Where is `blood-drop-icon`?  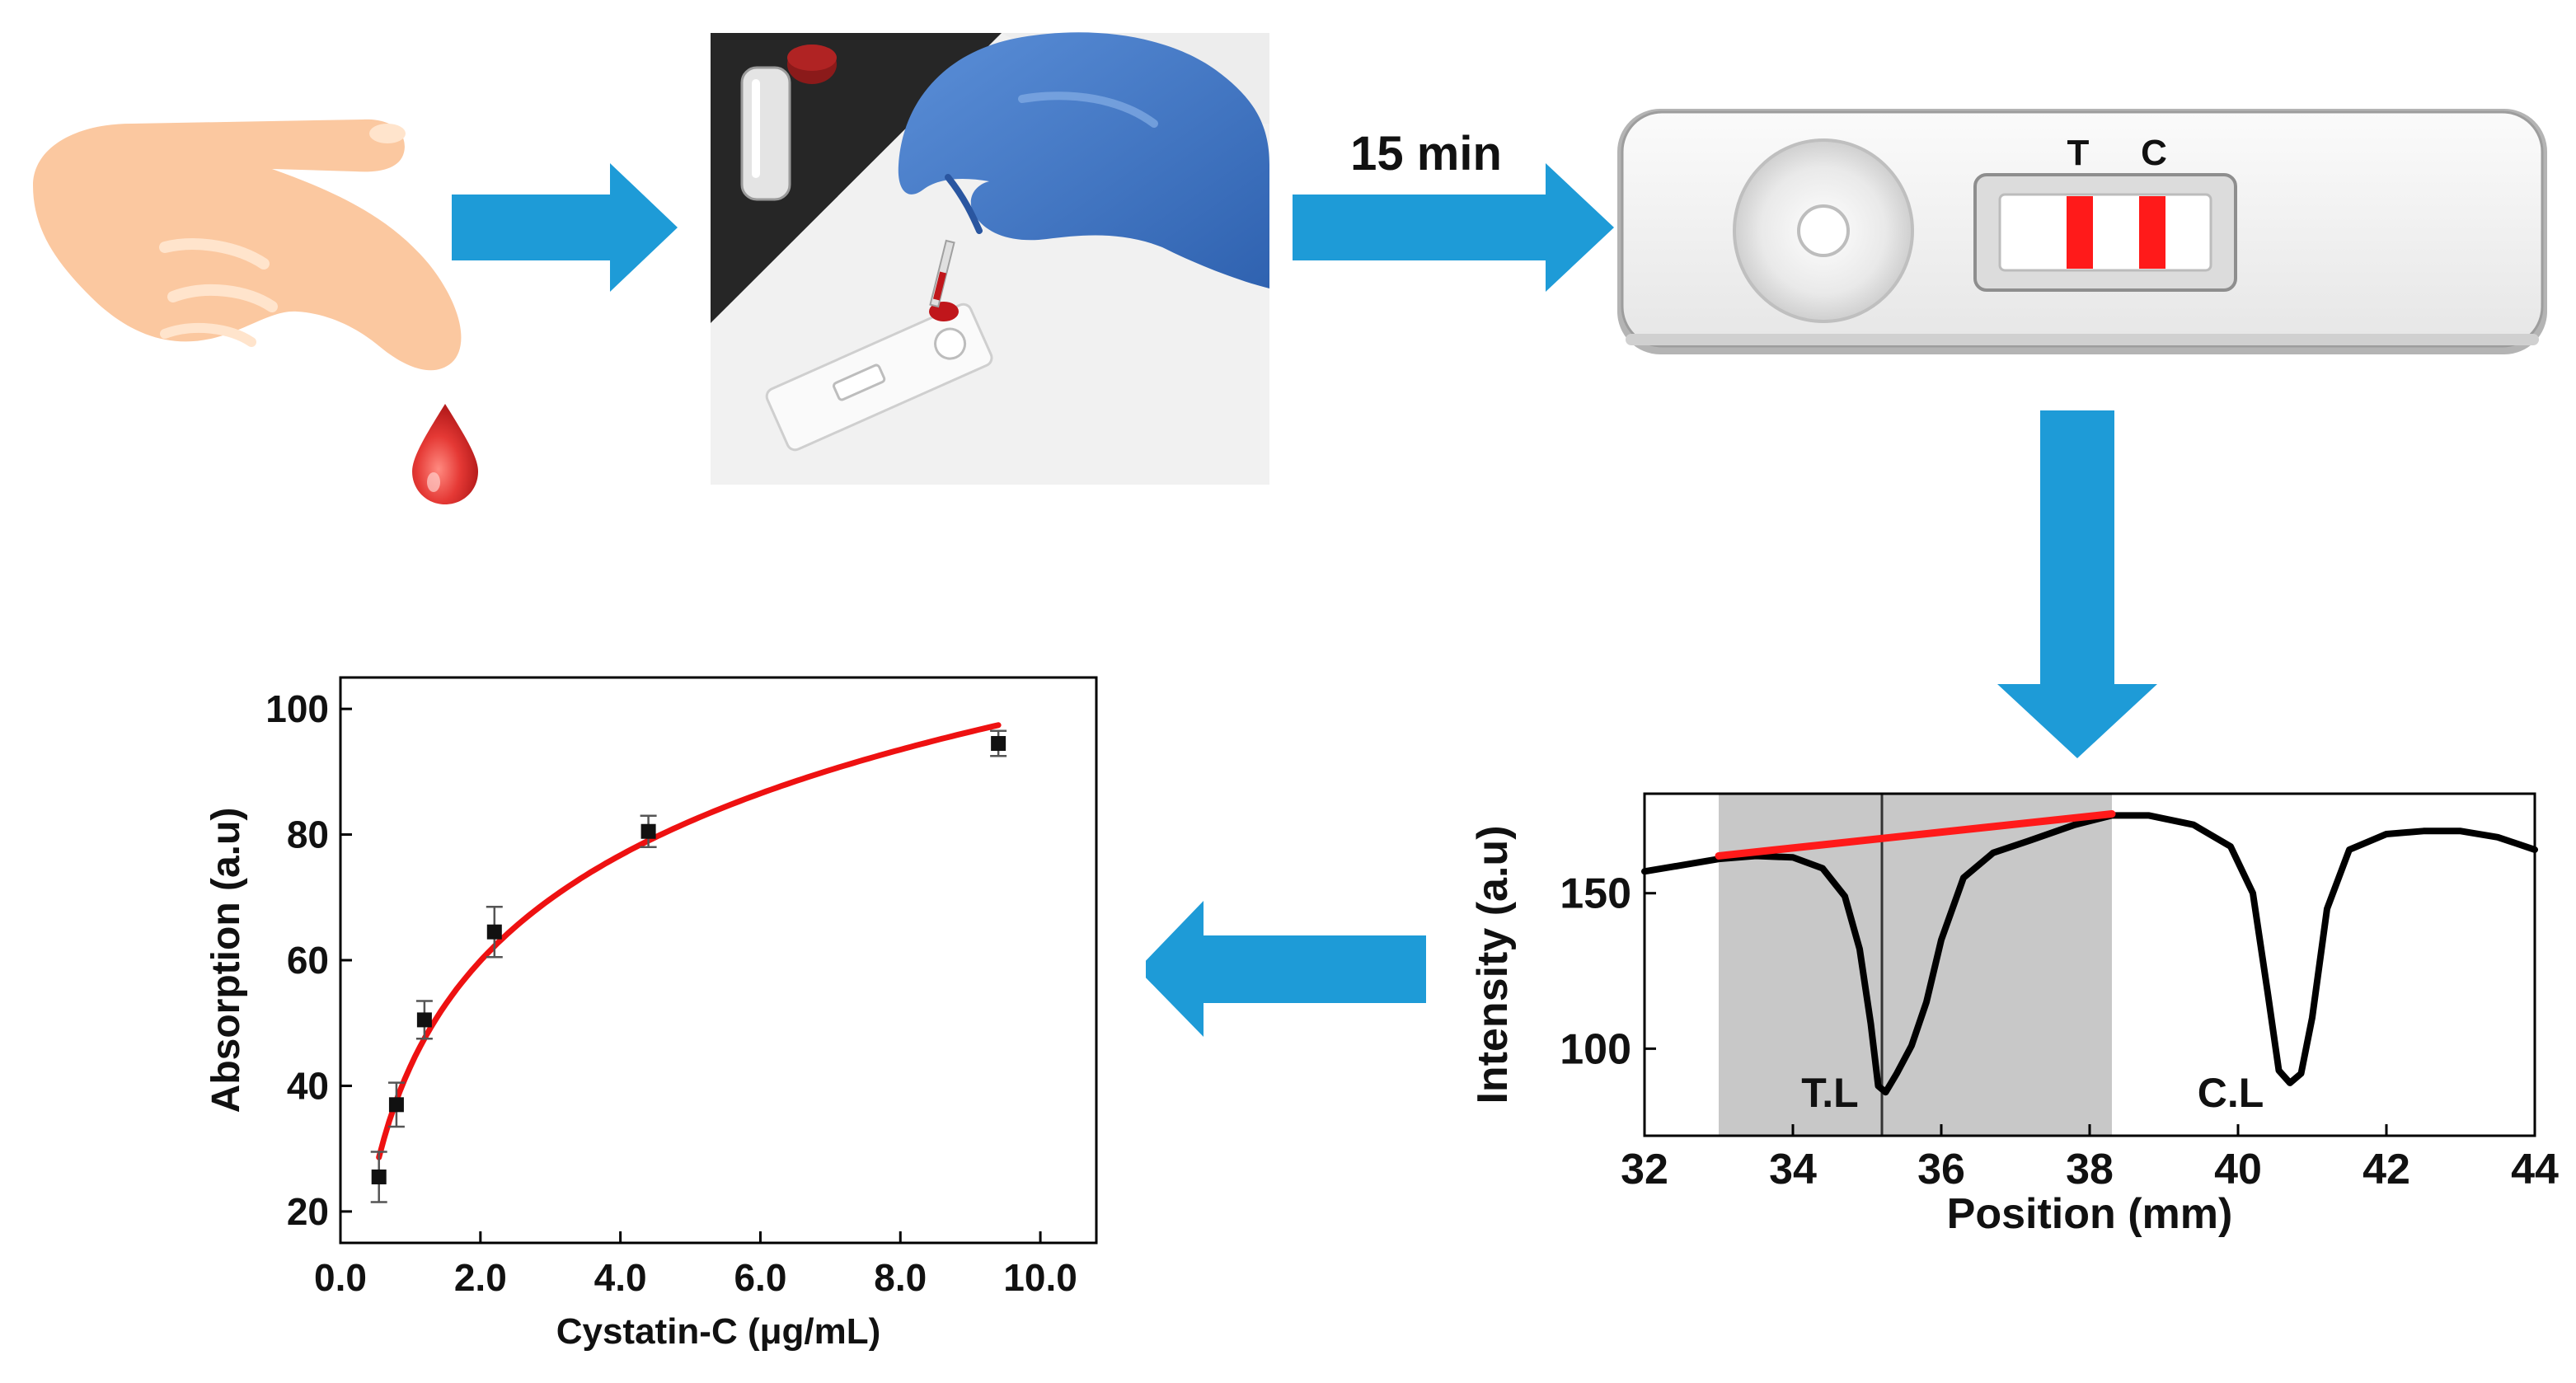 blood-drop-icon is located at coordinates (445, 454).